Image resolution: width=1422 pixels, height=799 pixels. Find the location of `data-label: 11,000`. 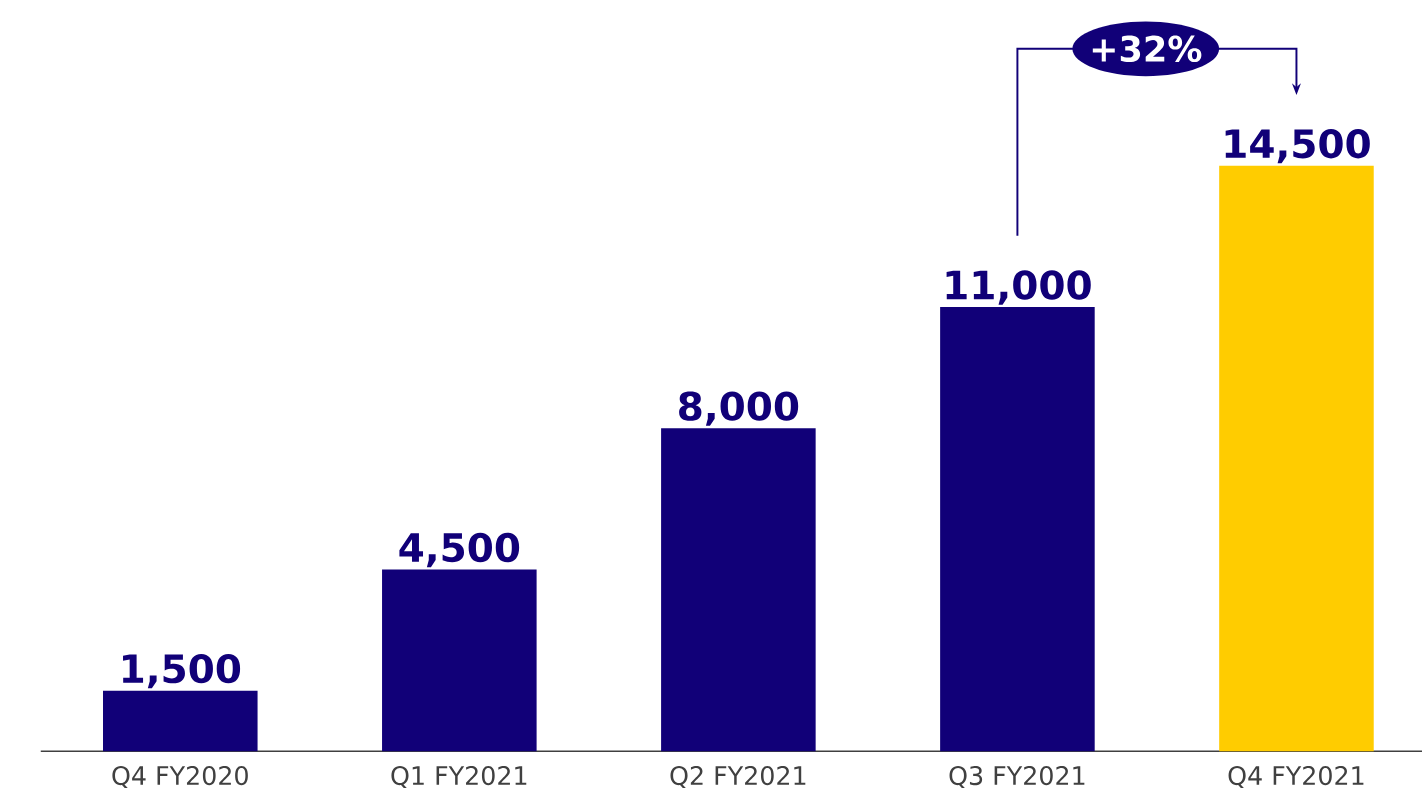

data-label: 11,000 is located at coordinates (1018, 287).